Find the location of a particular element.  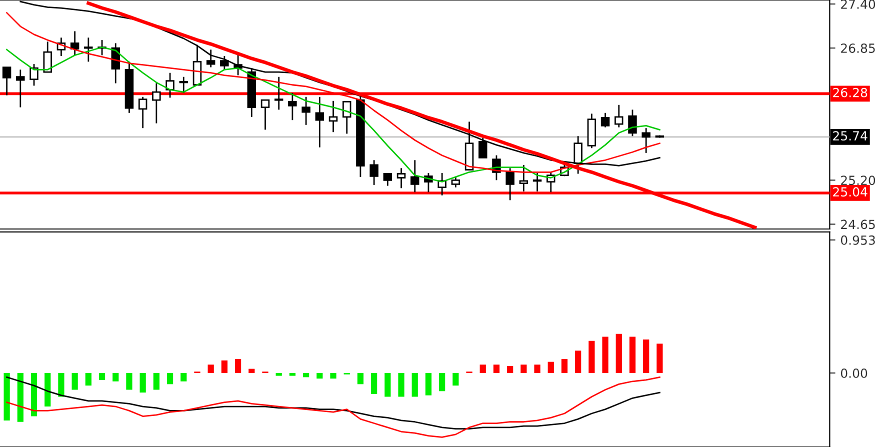

y-tick-label: 24.65 is located at coordinates (858, 225).